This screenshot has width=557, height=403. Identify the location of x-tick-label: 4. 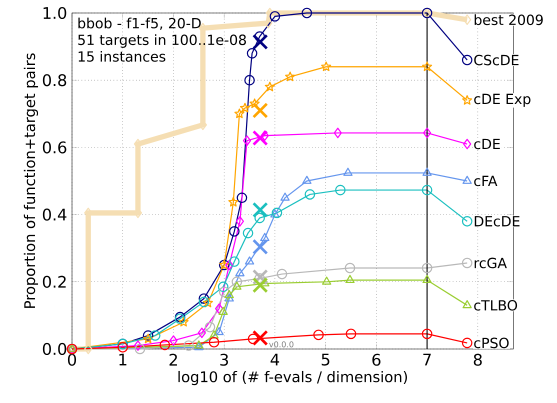
(275, 360).